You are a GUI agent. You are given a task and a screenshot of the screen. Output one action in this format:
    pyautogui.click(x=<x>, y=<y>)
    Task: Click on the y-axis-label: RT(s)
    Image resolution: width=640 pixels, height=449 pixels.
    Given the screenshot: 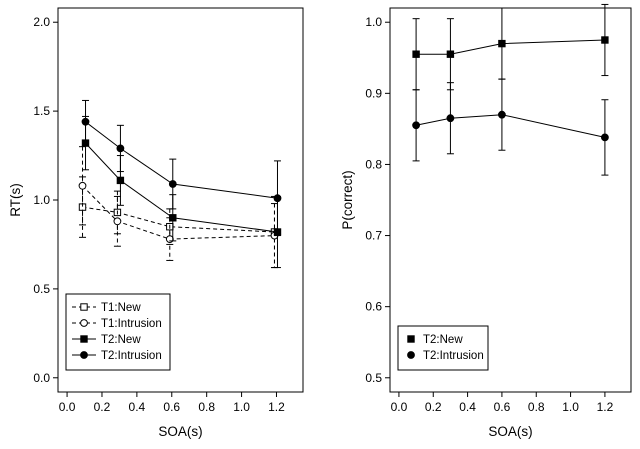 What is the action you would take?
    pyautogui.click(x=15, y=200)
    